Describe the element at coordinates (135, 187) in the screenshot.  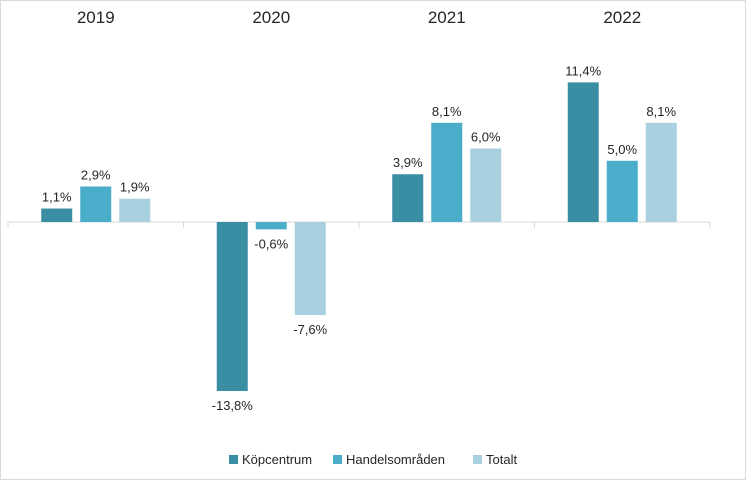
I see `data-label: 1,9%` at that location.